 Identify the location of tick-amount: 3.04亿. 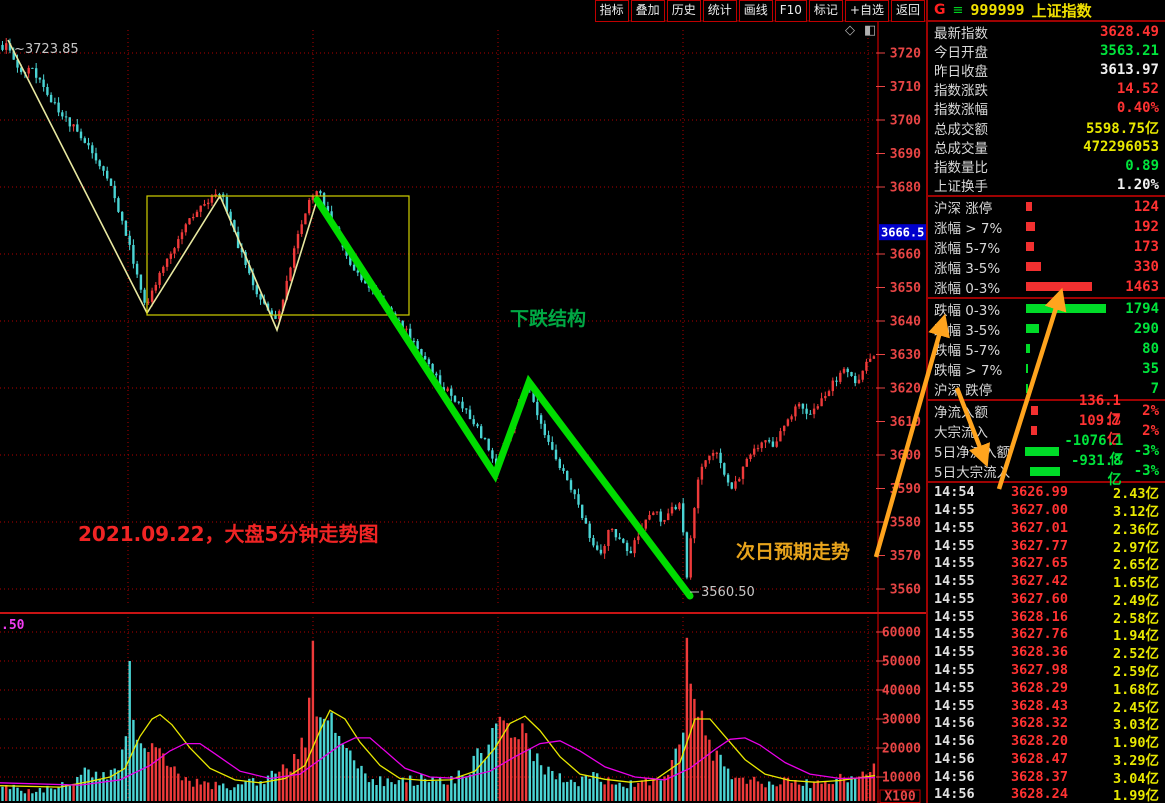
(1135, 778).